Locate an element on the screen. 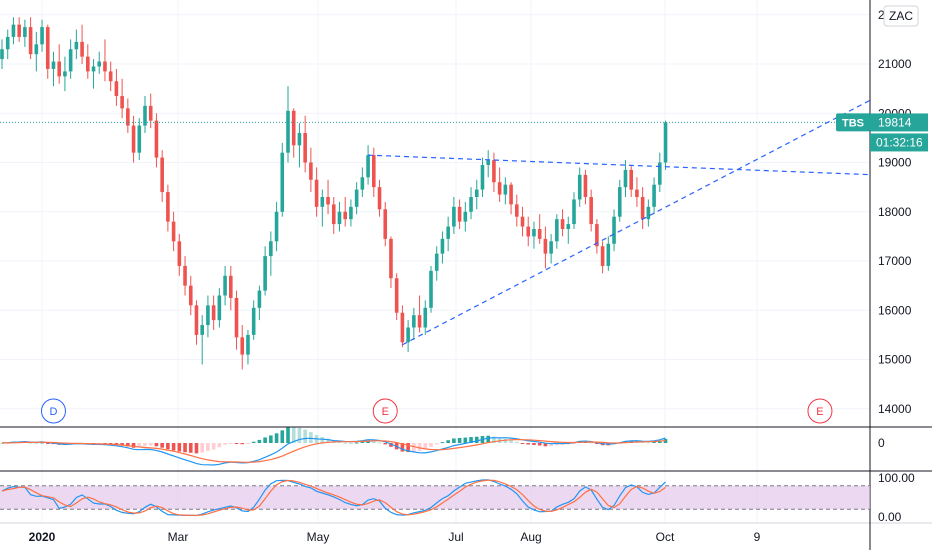 The width and height of the screenshot is (932, 550). resistance-trendline is located at coordinates (619, 165).